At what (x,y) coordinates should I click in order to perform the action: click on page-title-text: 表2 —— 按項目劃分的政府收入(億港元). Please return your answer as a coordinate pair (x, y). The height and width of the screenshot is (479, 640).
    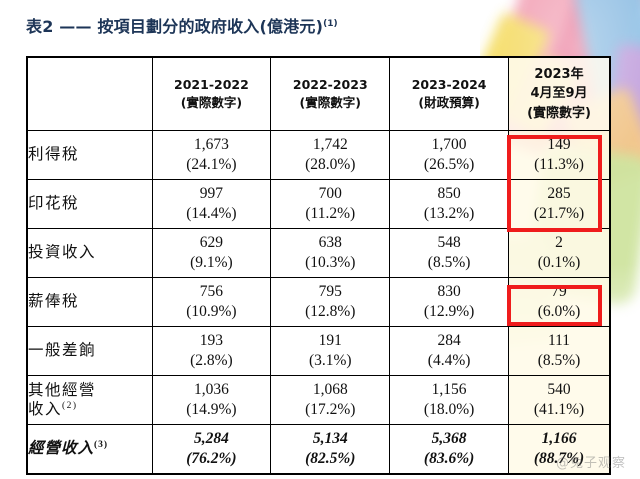
    Looking at the image, I should click on (175, 26).